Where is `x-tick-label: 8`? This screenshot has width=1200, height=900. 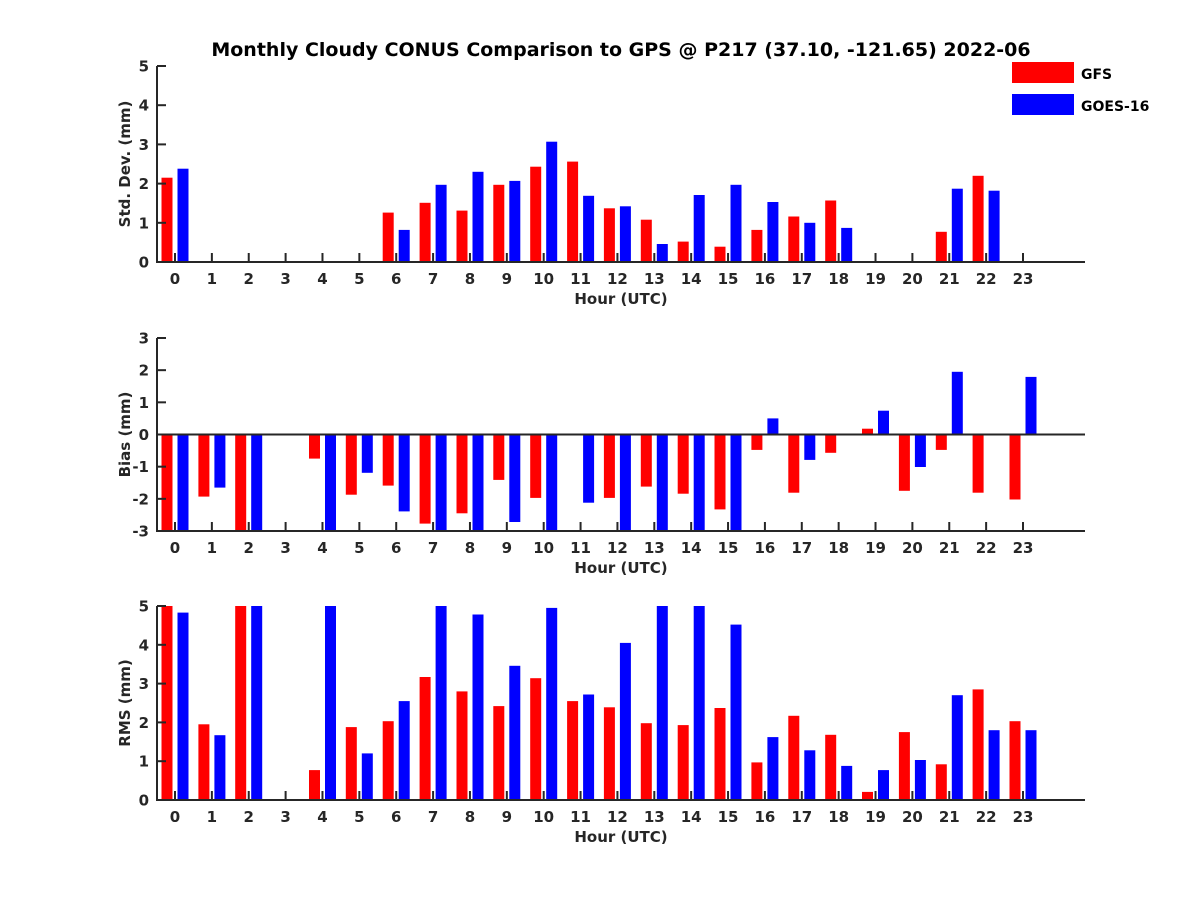 x-tick-label: 8 is located at coordinates (470, 279).